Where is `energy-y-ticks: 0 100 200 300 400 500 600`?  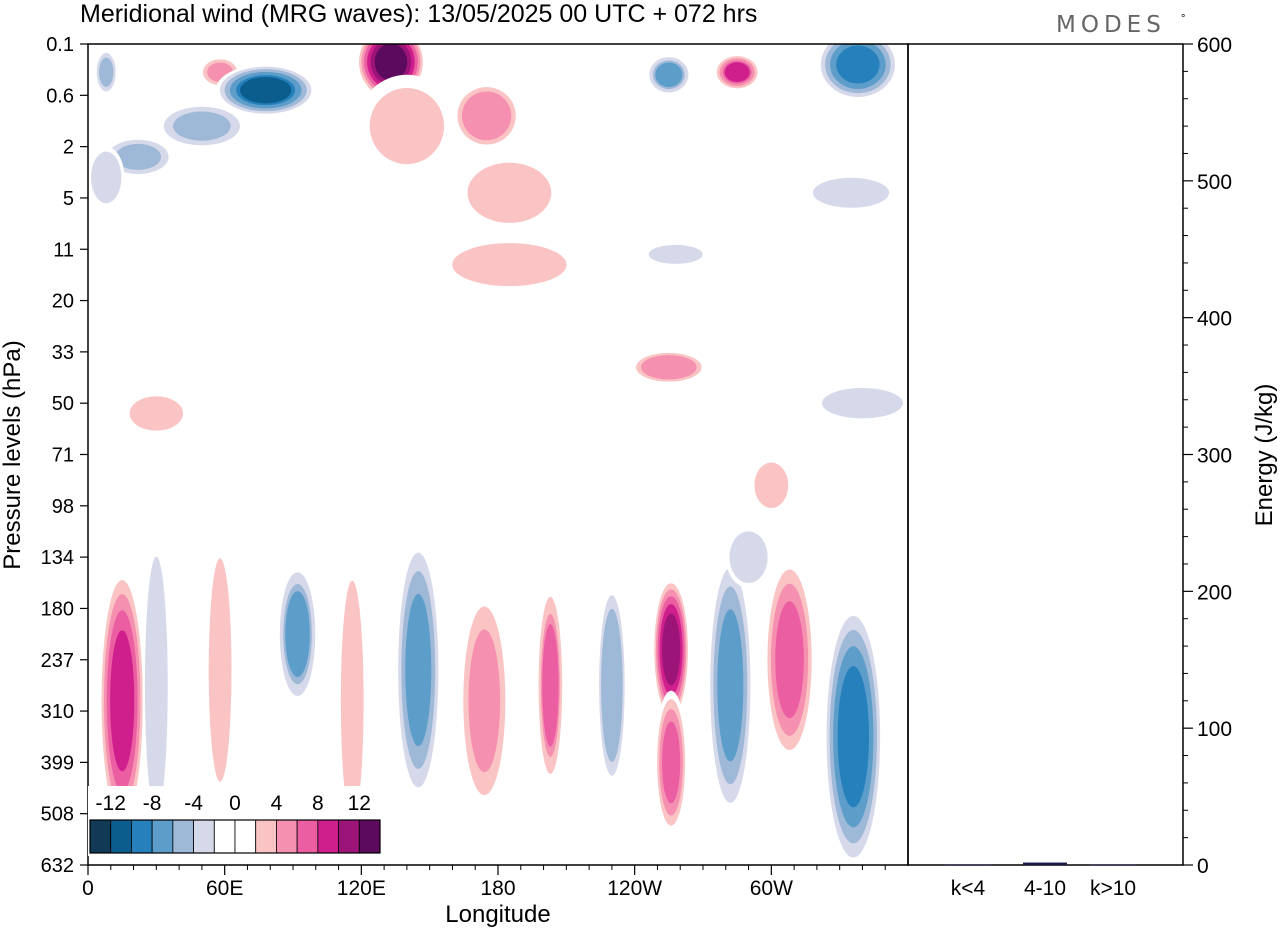 energy-y-ticks: 0 100 200 300 400 500 600 is located at coordinates (1207, 456).